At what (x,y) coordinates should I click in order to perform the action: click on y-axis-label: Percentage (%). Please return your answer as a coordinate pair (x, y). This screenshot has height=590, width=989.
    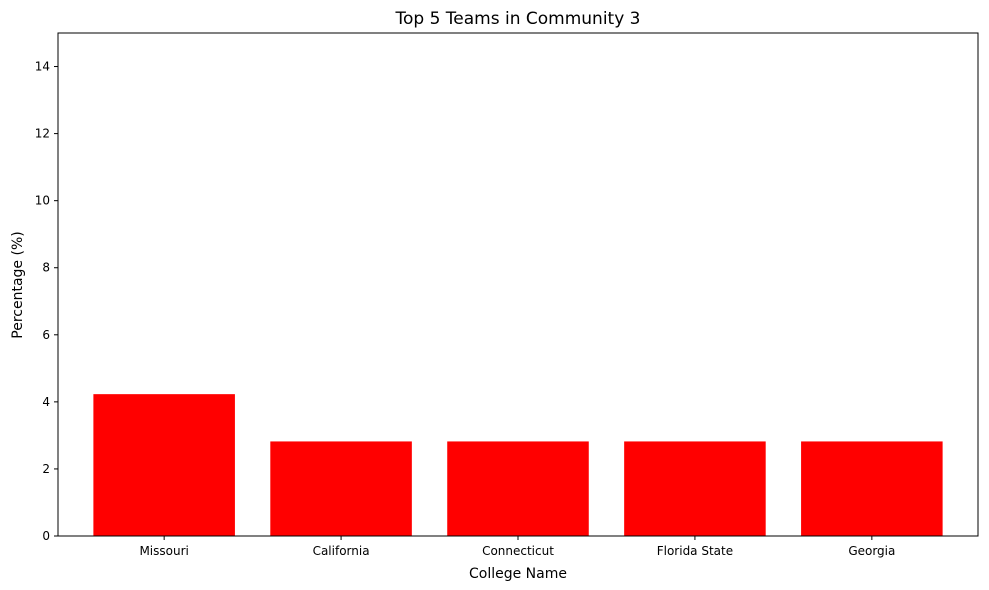
    Looking at the image, I should click on (18, 284).